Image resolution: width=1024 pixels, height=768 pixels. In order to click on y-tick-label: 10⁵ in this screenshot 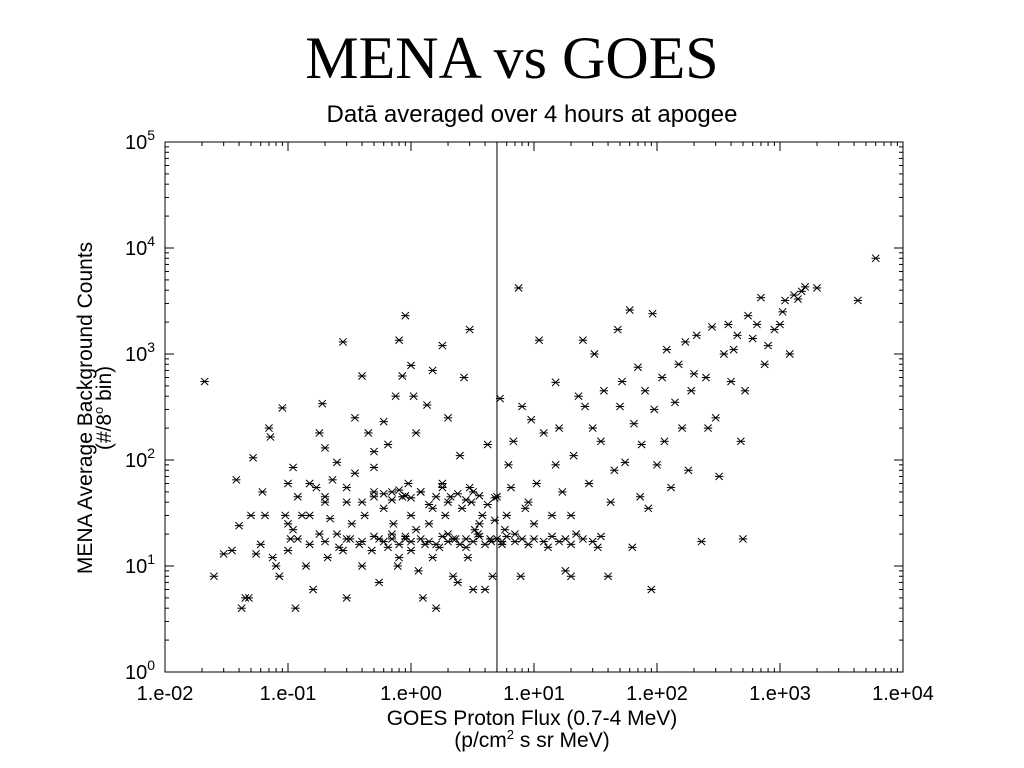, I will do `click(140, 140)`.